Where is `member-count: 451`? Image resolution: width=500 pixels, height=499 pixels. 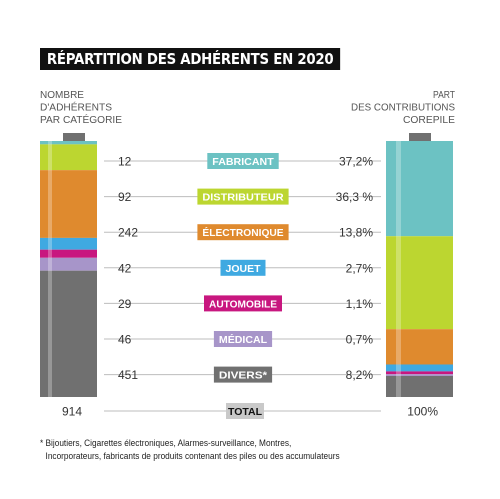 member-count: 451 is located at coordinates (128, 375).